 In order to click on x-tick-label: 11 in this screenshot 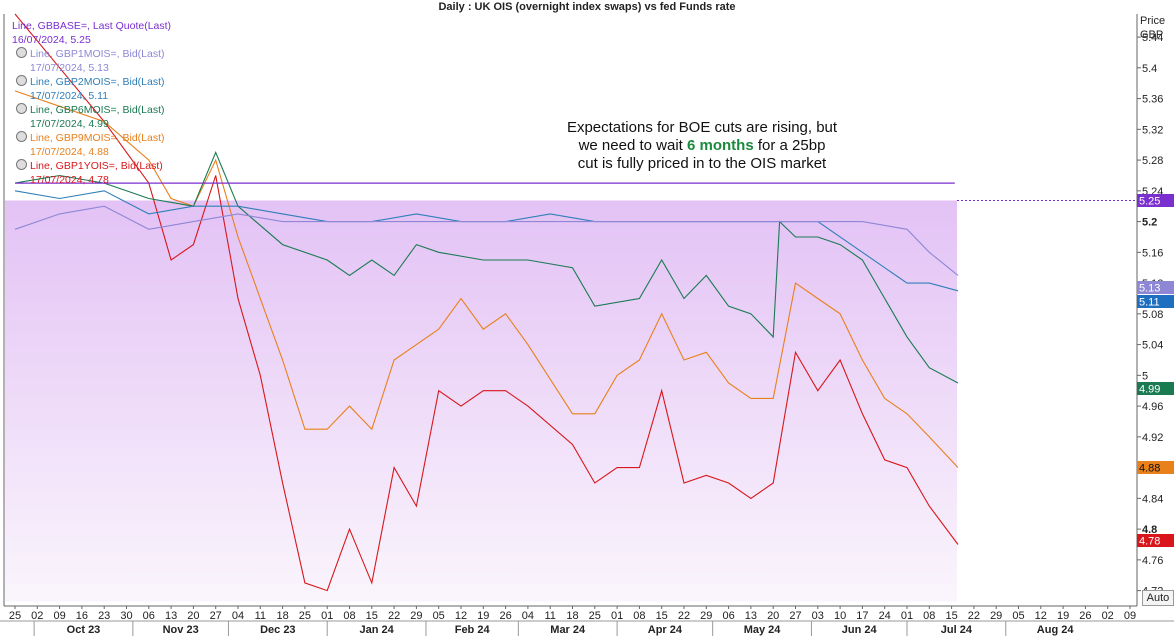, I will do `click(260, 616)`.